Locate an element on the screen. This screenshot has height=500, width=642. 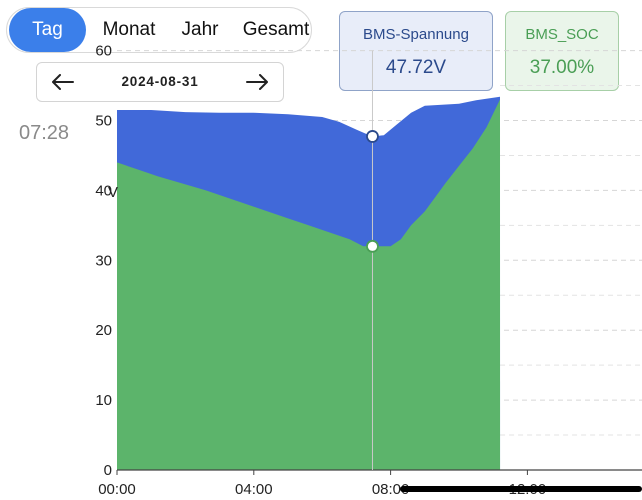
date-navigator: 2024-08-31 is located at coordinates (160, 82).